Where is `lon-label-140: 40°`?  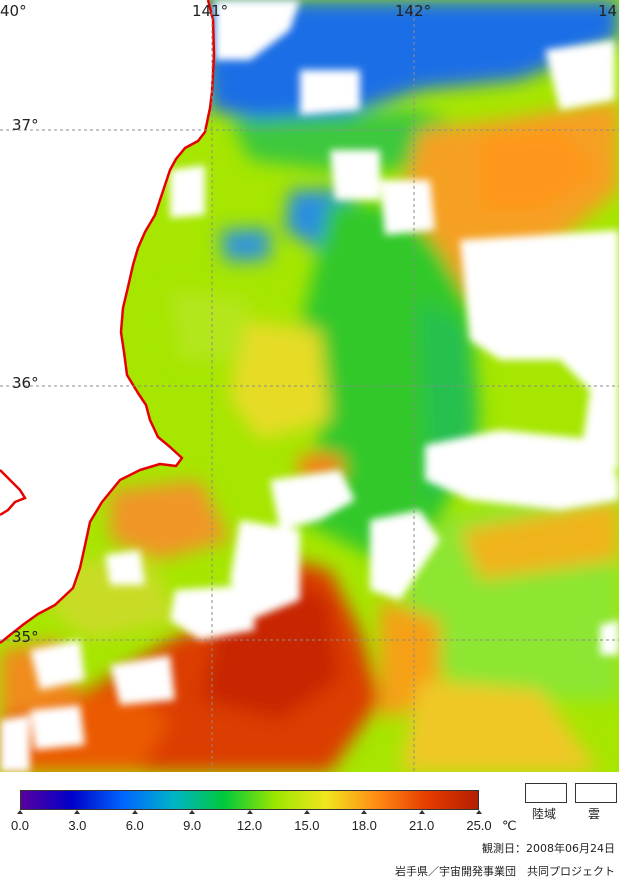
lon-label-140: 40° is located at coordinates (13, 11).